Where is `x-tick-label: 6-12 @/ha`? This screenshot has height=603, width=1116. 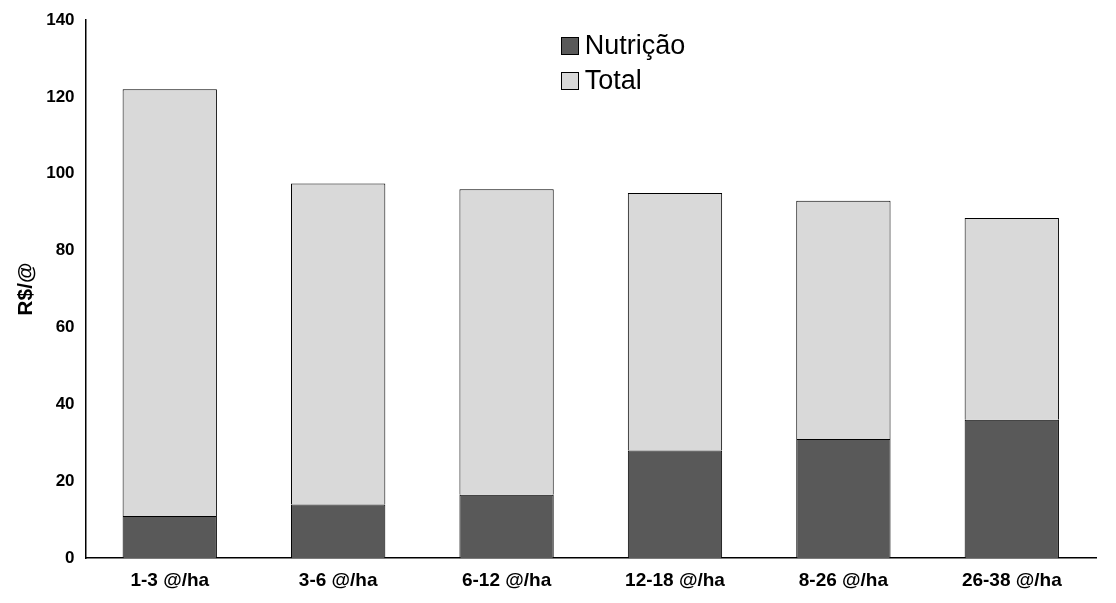
x-tick-label: 6-12 @/ha is located at coordinates (506, 579).